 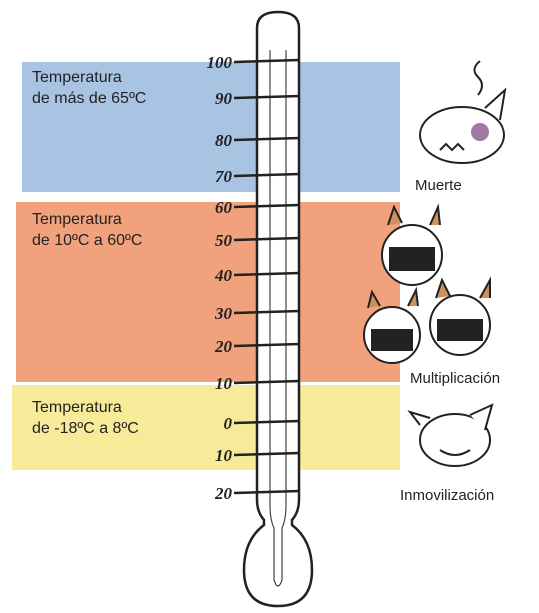 I want to click on thermometer-inner, so click(x=278, y=318).